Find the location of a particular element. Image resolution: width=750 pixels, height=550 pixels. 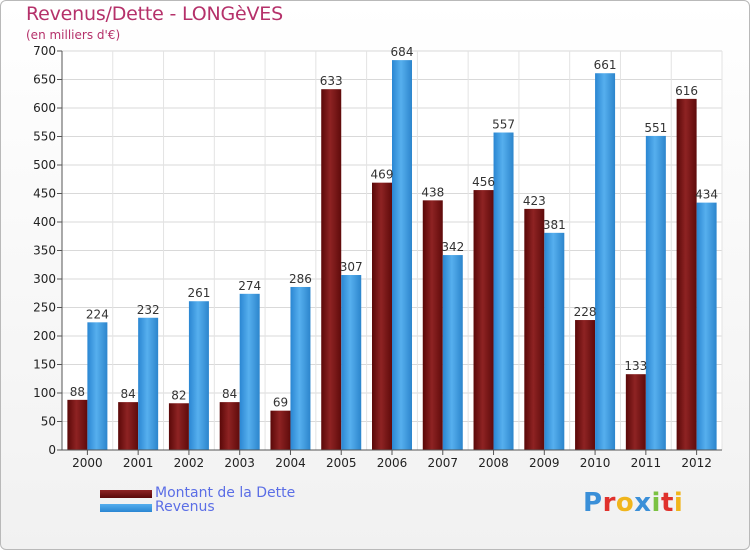

y-tick-label: 50 is located at coordinates (48, 422).